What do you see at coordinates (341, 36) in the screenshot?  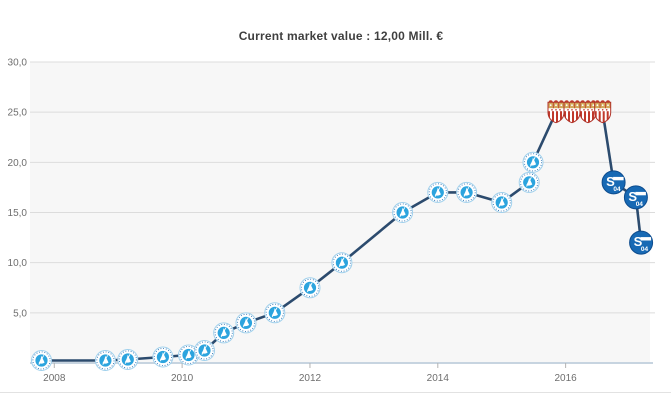 I see `chart-title: Current market value : 12,00 Mill. €` at bounding box center [341, 36].